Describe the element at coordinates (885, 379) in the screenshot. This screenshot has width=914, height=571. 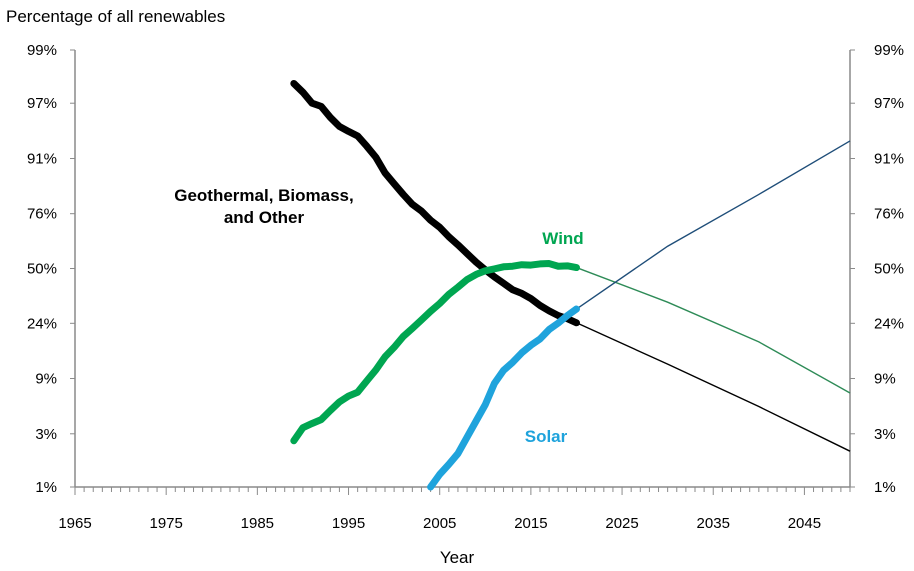
I see `y-tick-label-right: 9%` at that location.